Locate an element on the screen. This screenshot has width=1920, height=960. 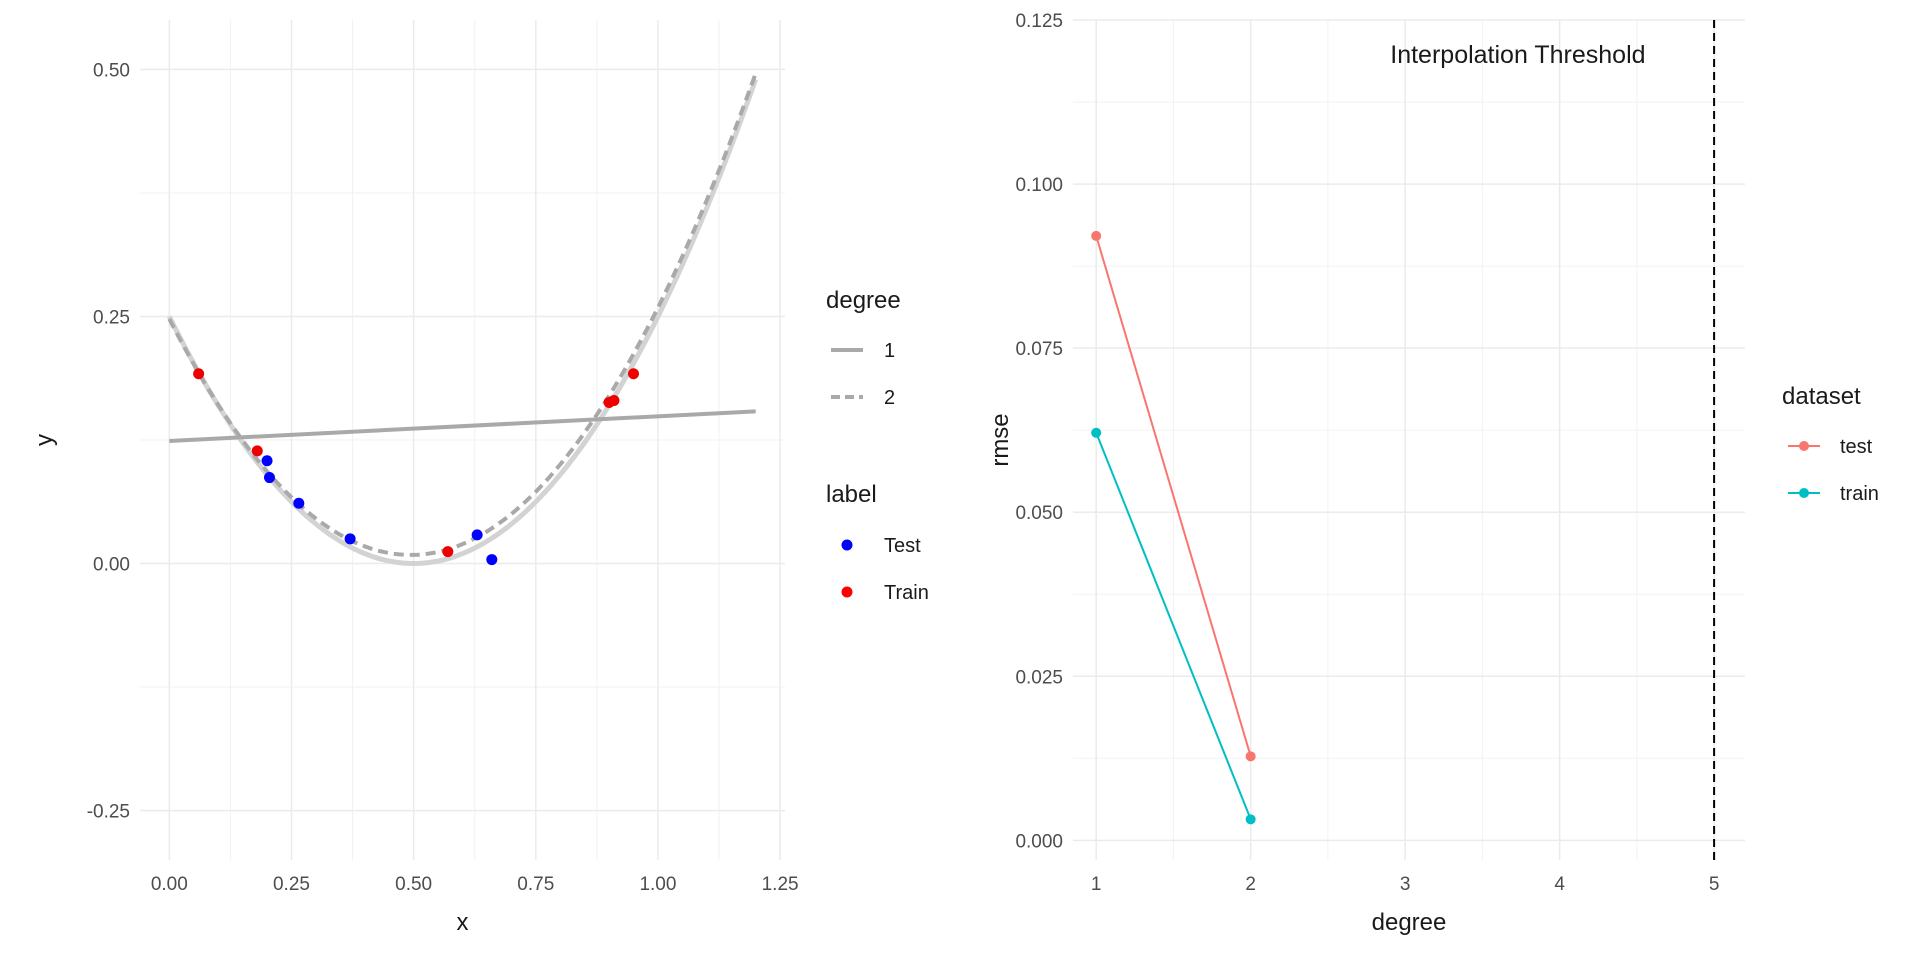
series-line-train is located at coordinates (1173, 626).